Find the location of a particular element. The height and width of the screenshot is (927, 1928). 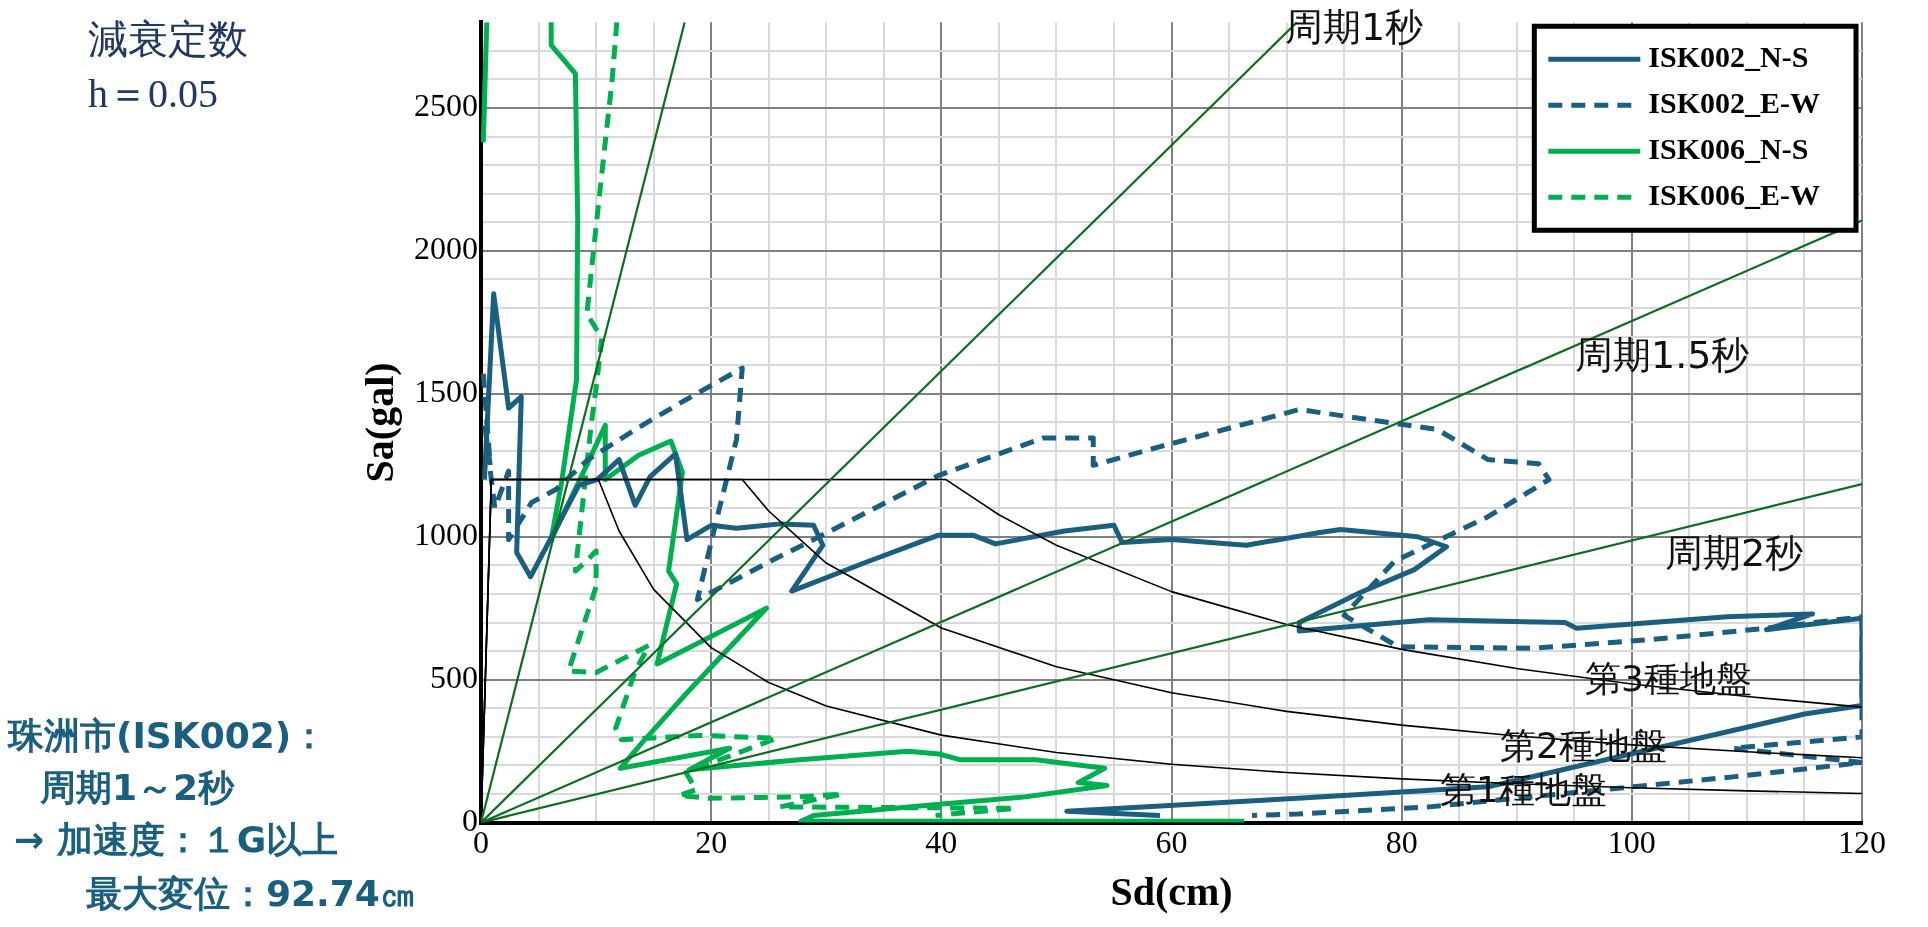

x-tick-label: 20 is located at coordinates (711, 842).